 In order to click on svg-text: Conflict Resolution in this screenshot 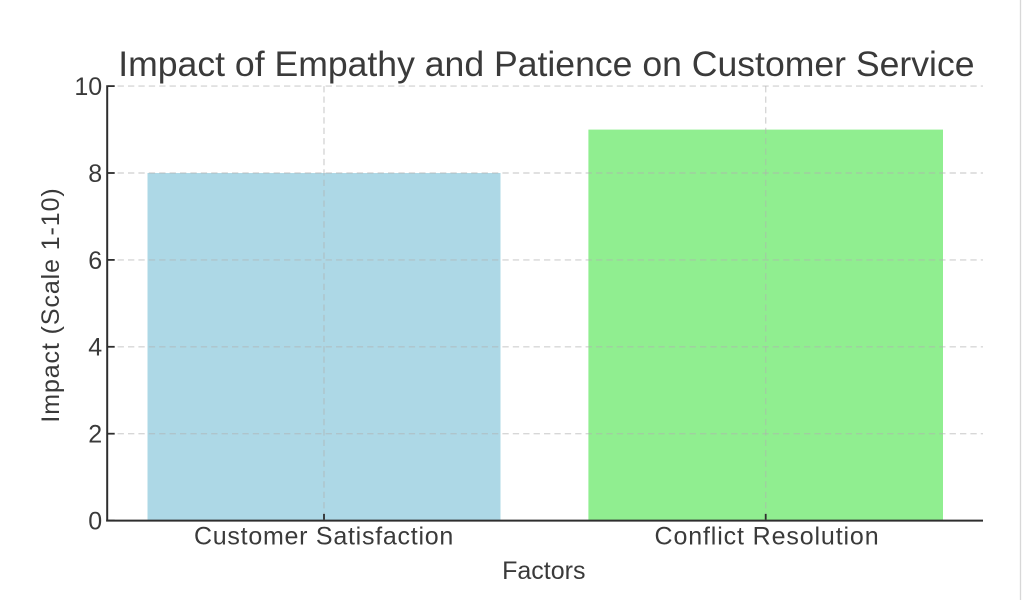, I will do `click(767, 537)`.